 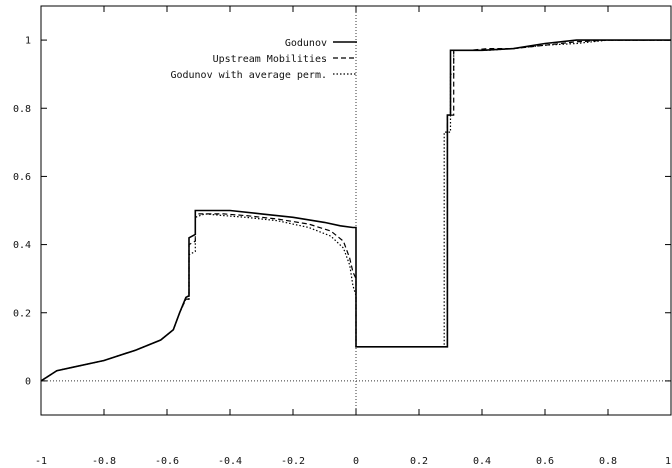 What do you see at coordinates (545, 461) in the screenshot?
I see `x-tick-label: 0.6` at bounding box center [545, 461].